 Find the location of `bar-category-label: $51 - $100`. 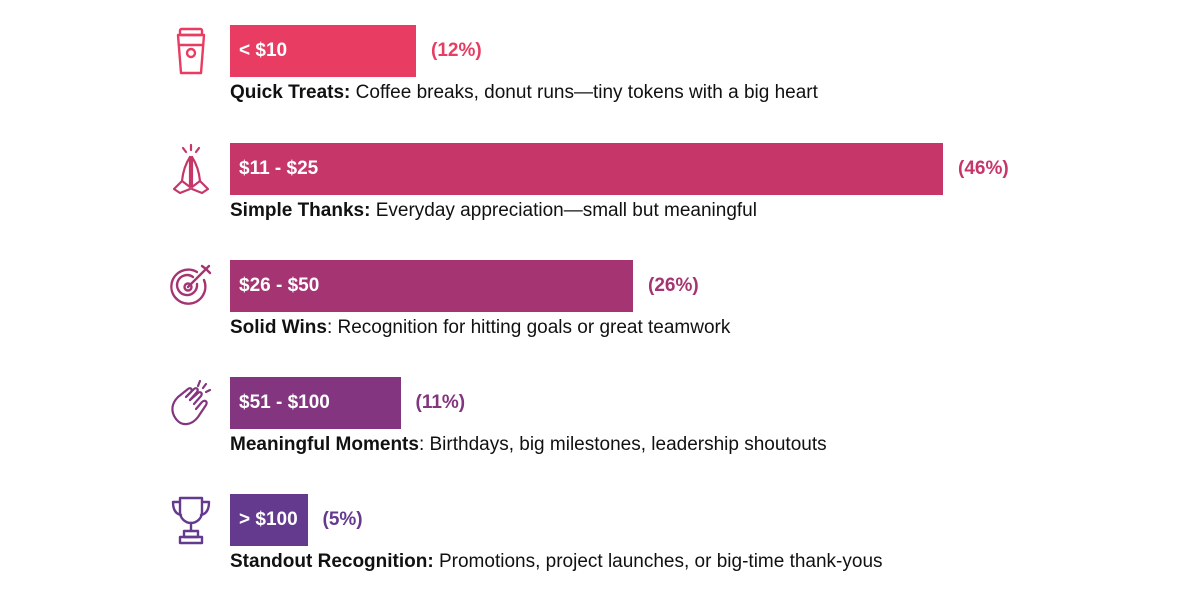

bar-category-label: $51 - $100 is located at coordinates (284, 402).